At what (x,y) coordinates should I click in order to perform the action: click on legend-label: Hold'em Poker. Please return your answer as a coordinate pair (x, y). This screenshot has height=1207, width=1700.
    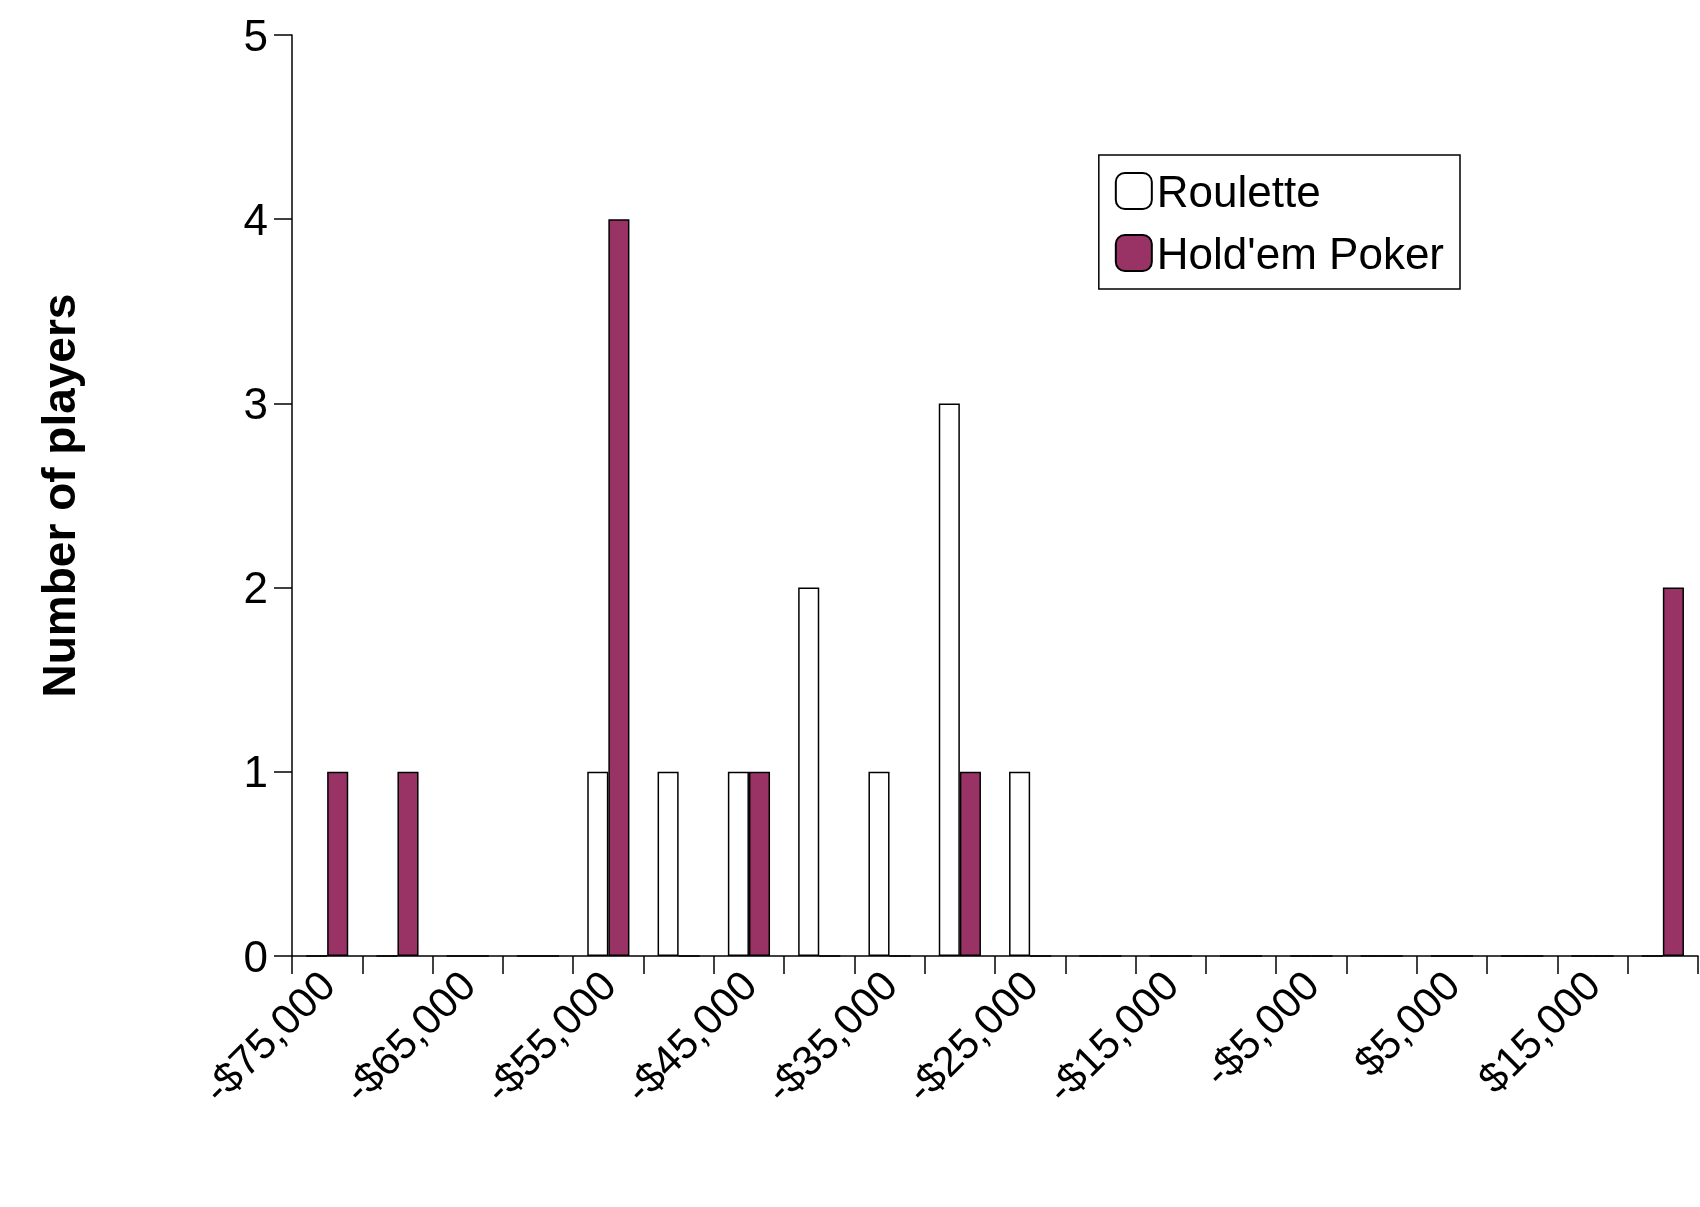
    Looking at the image, I should click on (1300, 253).